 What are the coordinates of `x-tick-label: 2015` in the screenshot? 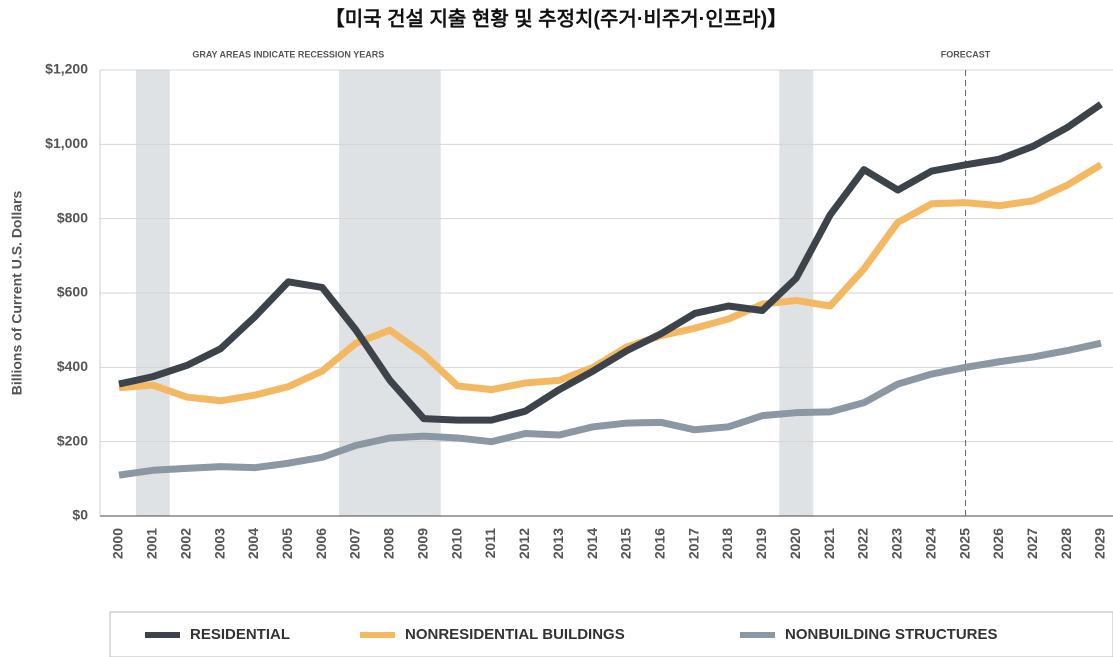 It's located at (626, 543).